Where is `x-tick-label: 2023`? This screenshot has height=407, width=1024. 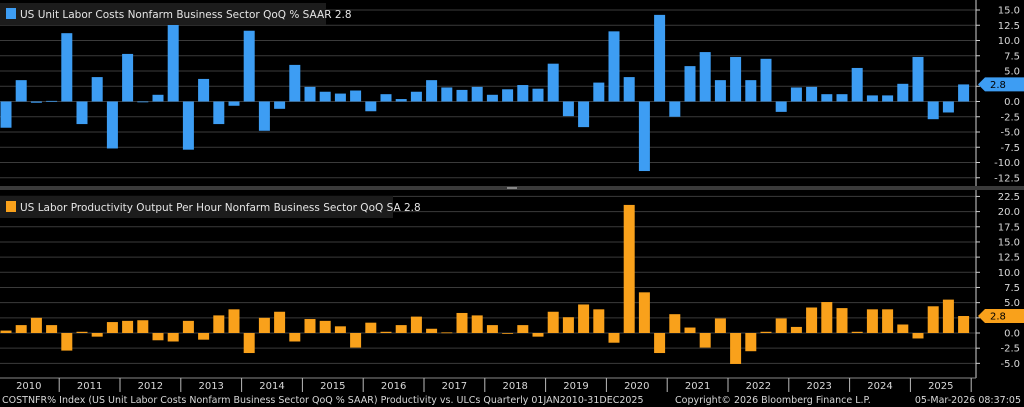 x-tick-label: 2023 is located at coordinates (818, 386).